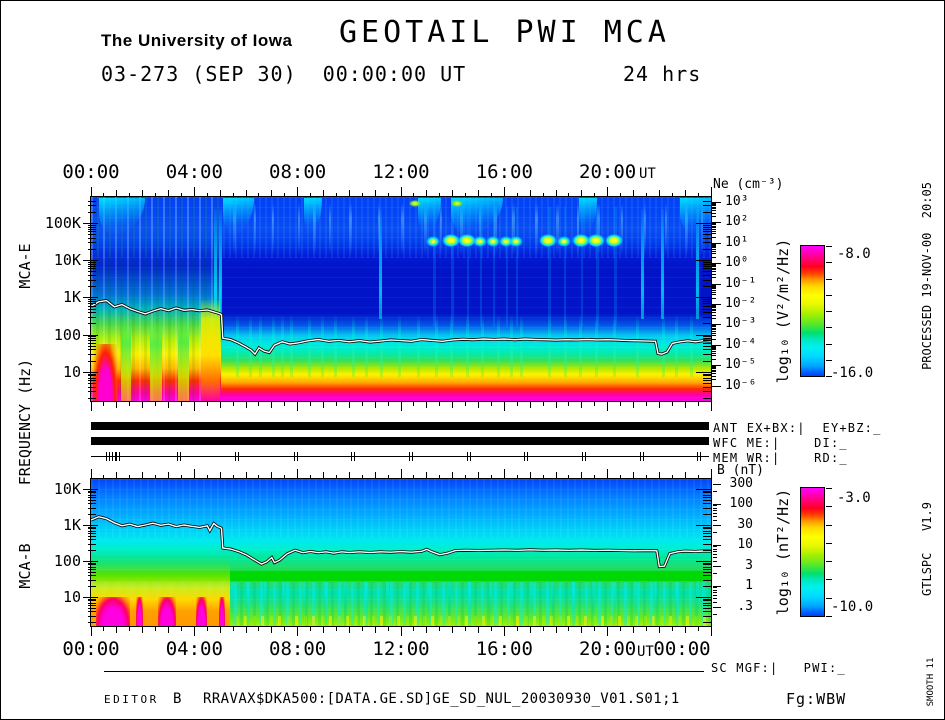 The image size is (945, 720). I want to click on band-streak, so click(381, 264).